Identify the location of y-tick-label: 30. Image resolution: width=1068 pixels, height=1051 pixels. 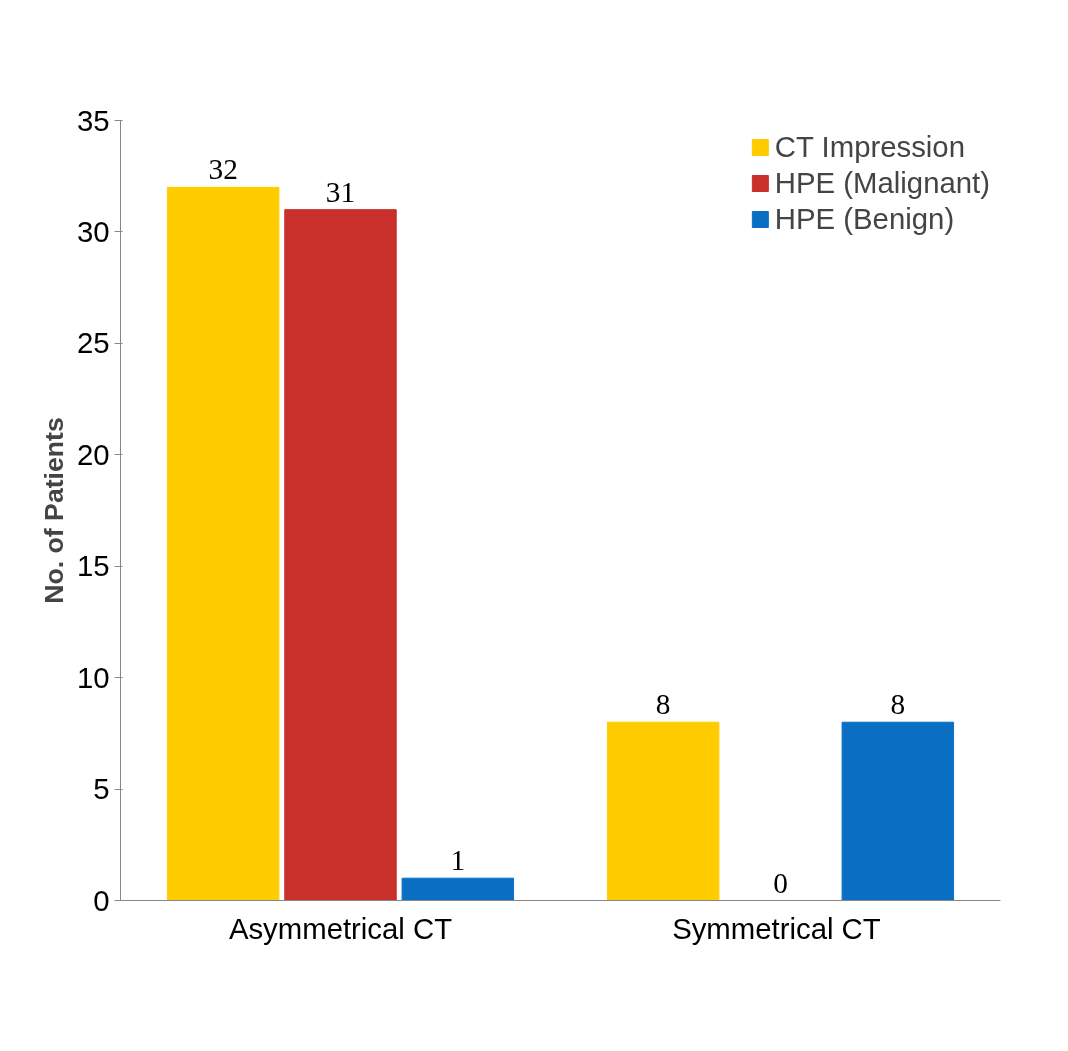
(93, 231).